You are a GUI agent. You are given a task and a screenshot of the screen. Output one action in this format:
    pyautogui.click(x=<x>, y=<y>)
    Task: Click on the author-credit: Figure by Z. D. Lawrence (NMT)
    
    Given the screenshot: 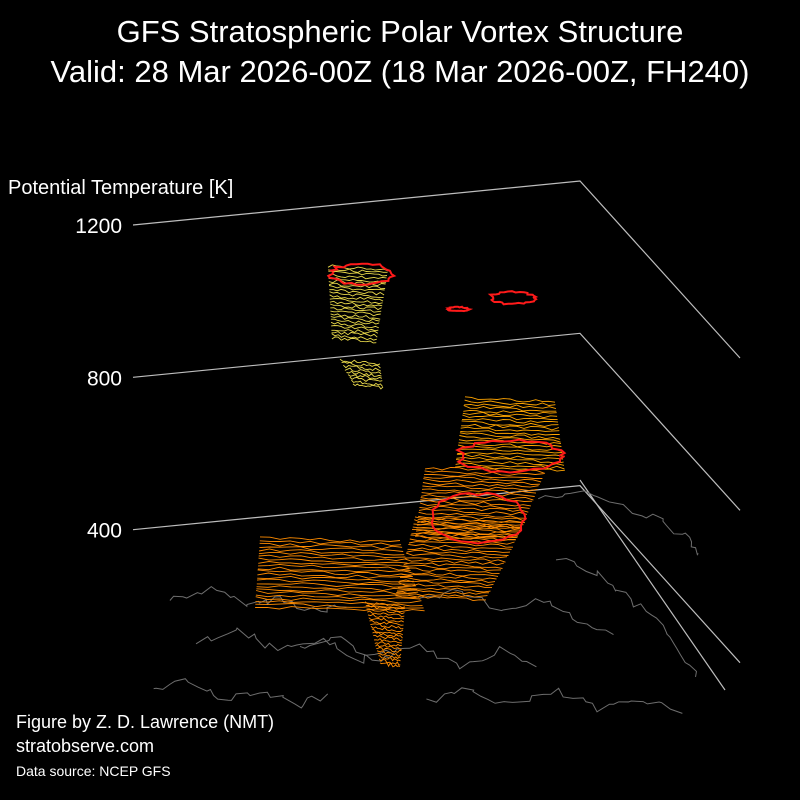 What is the action you would take?
    pyautogui.click(x=145, y=722)
    